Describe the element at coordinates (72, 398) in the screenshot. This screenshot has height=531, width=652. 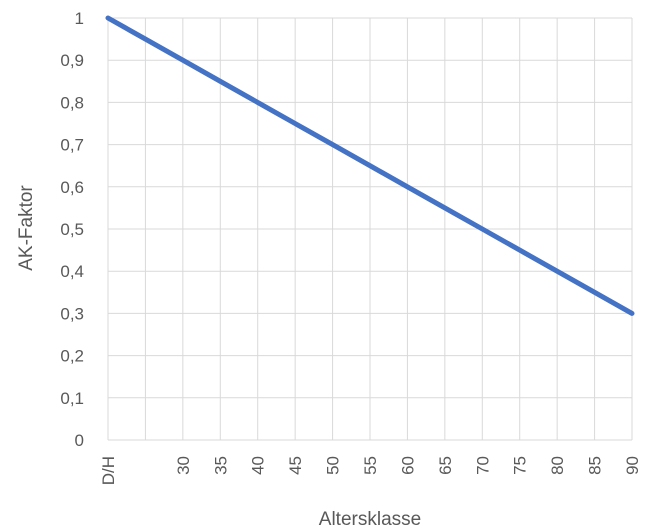
I see `y-tick-label: 0,1` at that location.